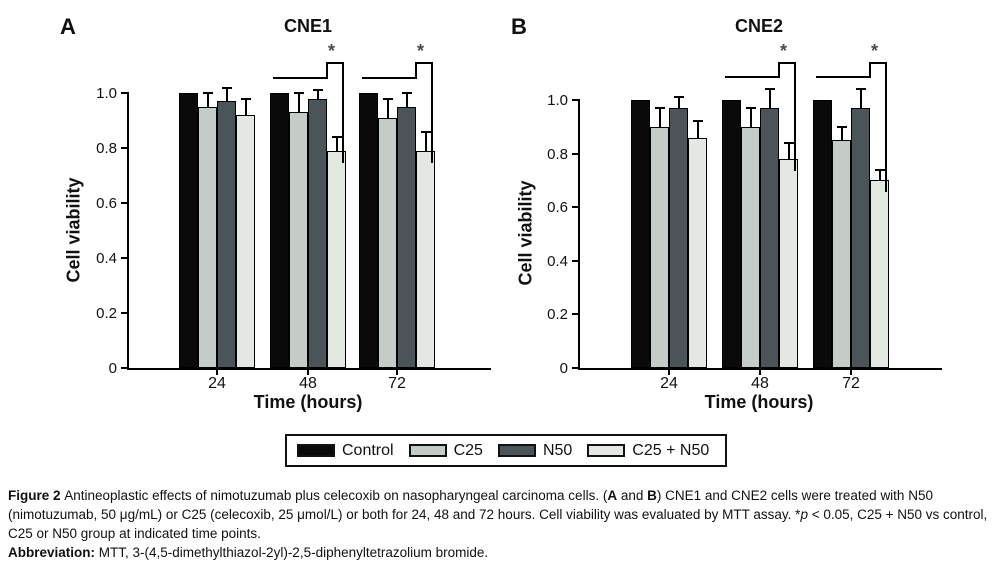  Describe the element at coordinates (697, 252) in the screenshot. I see `bar-c25-n50-24h` at that location.